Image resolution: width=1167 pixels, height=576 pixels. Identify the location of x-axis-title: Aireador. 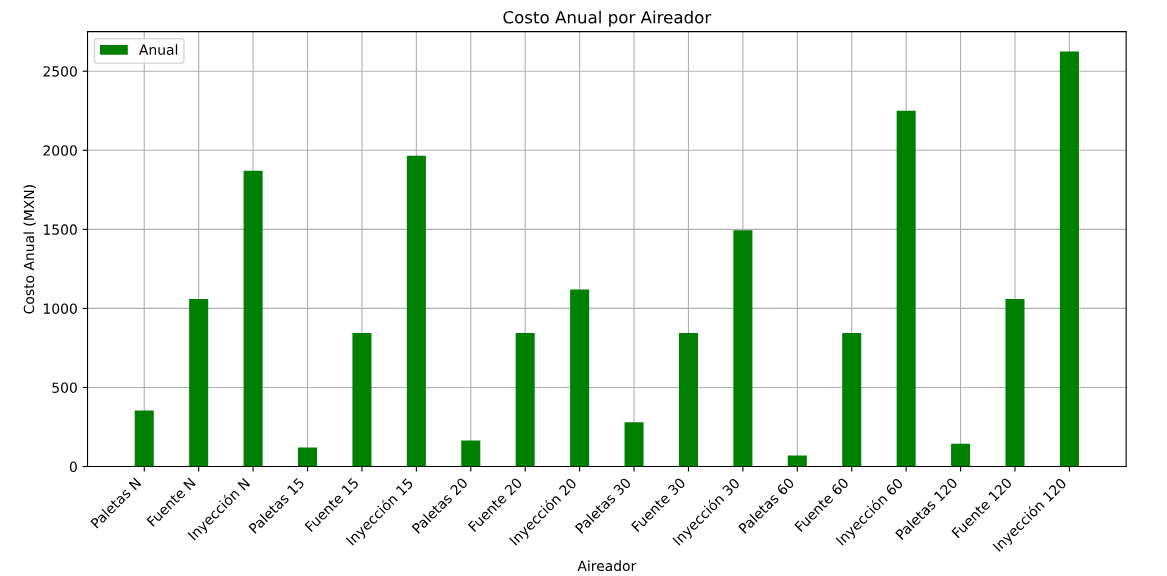
(607, 566).